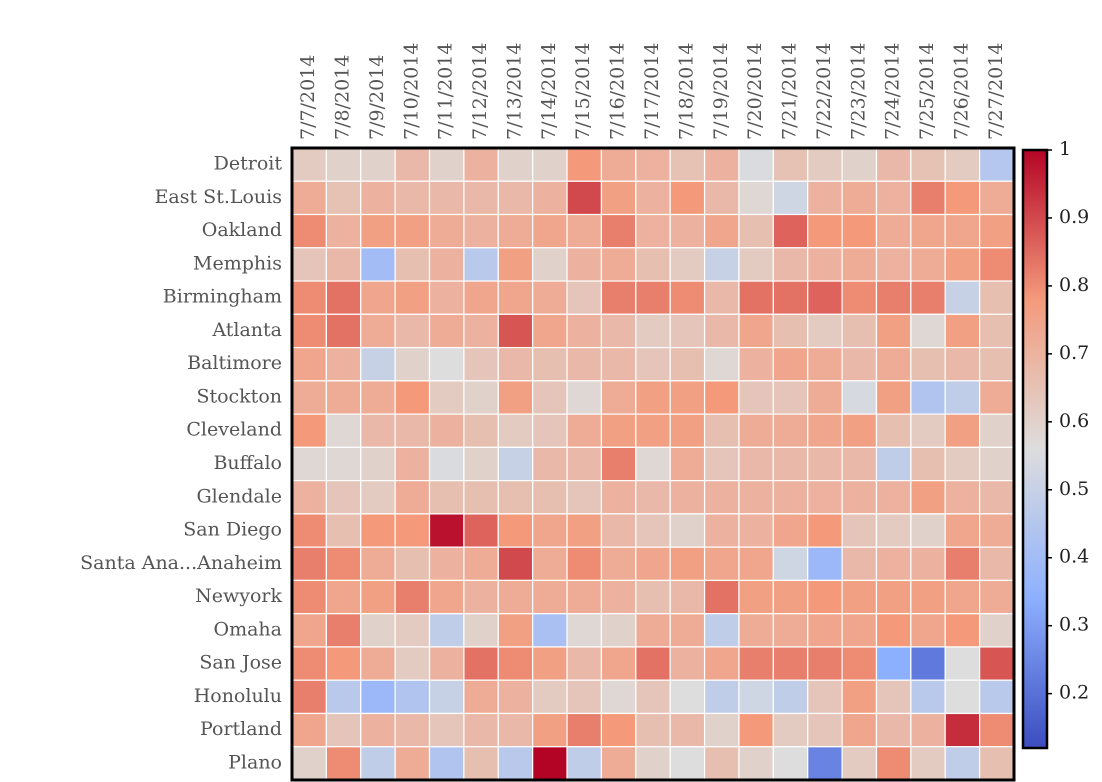 The image size is (1102, 782). I want to click on y-tick-label: Omaha, so click(248, 629).